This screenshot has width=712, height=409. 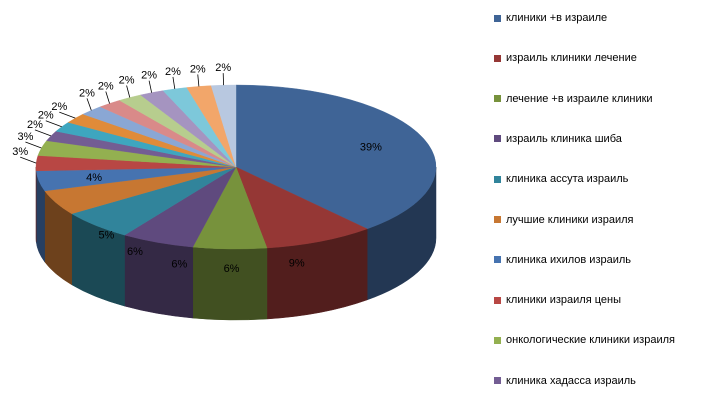 I want to click on legend-label: онкологические клиники израиля, so click(x=590, y=340).